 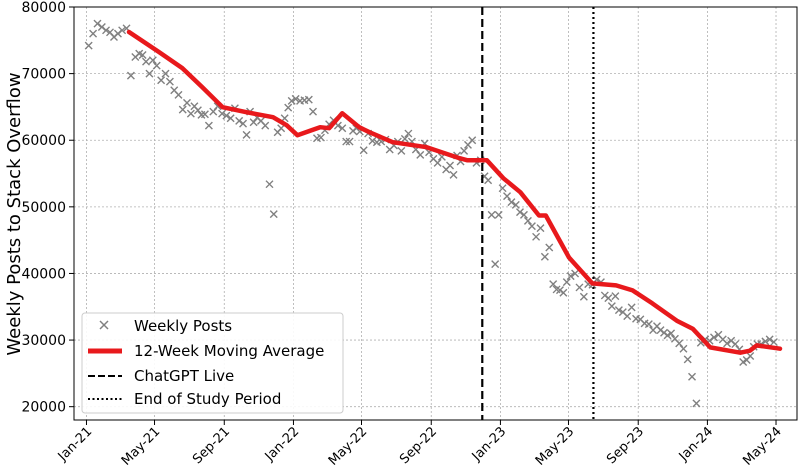 I want to click on x-tick-label: Jan-24, so click(x=696, y=444).